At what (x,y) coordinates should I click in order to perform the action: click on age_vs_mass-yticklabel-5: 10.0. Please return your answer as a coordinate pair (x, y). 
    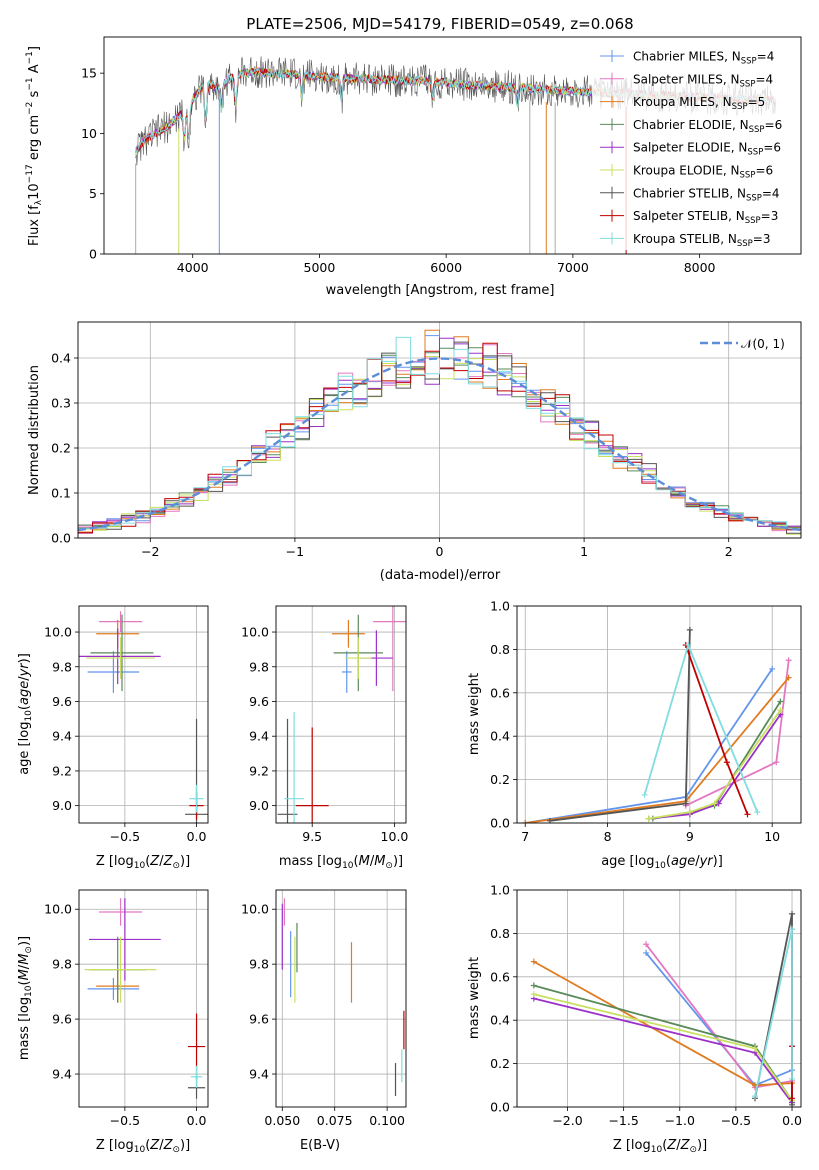
    Looking at the image, I should click on (255, 632).